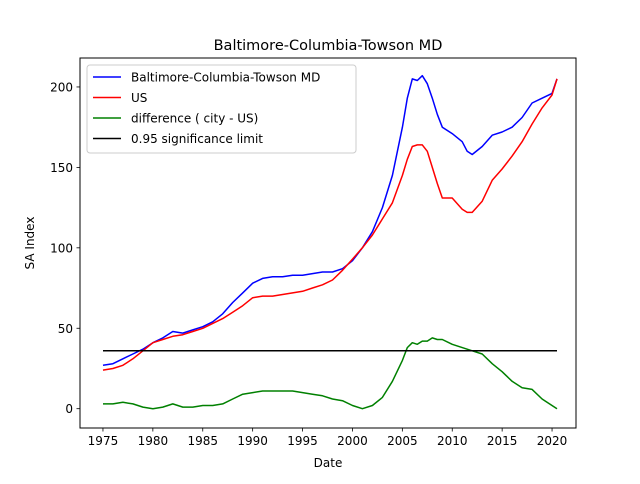 This screenshot has height=484, width=640. What do you see at coordinates (502, 441) in the screenshot?
I see `x-tick-label: 2015` at bounding box center [502, 441].